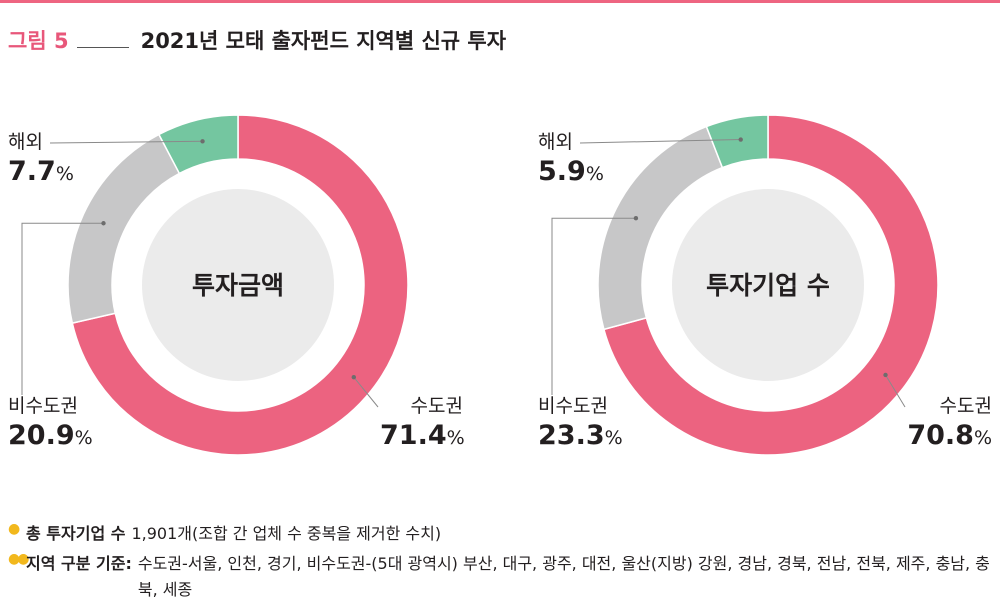  Describe the element at coordinates (562, 171) in the screenshot. I see `slice-value: 5.9` at that location.